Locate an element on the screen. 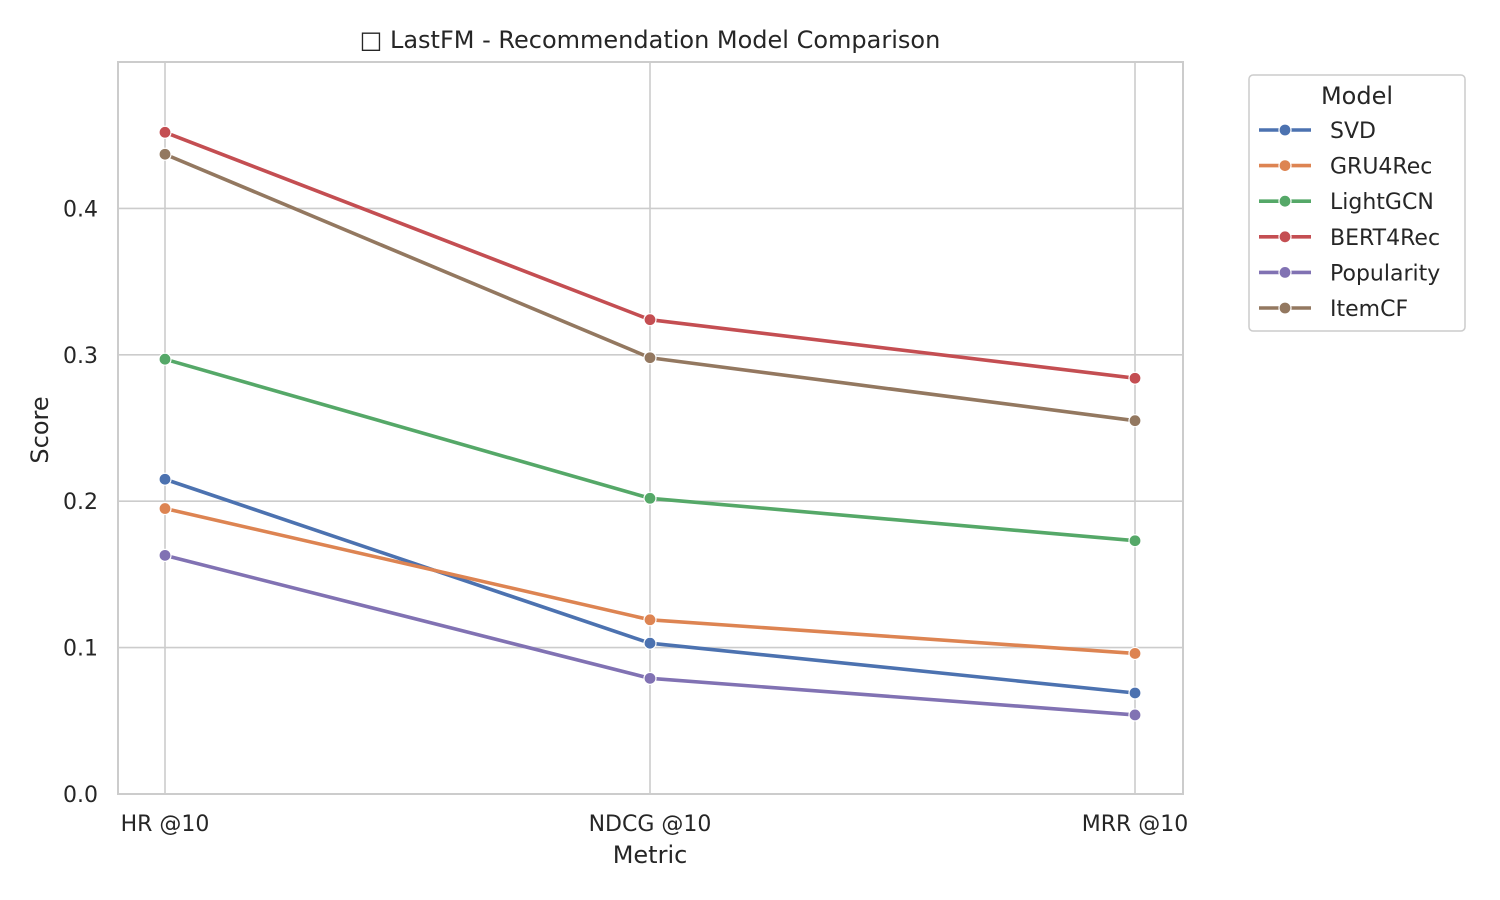 Image resolution: width=1500 pixels, height=900 pixels. y-axis-title: Score is located at coordinates (40, 429).